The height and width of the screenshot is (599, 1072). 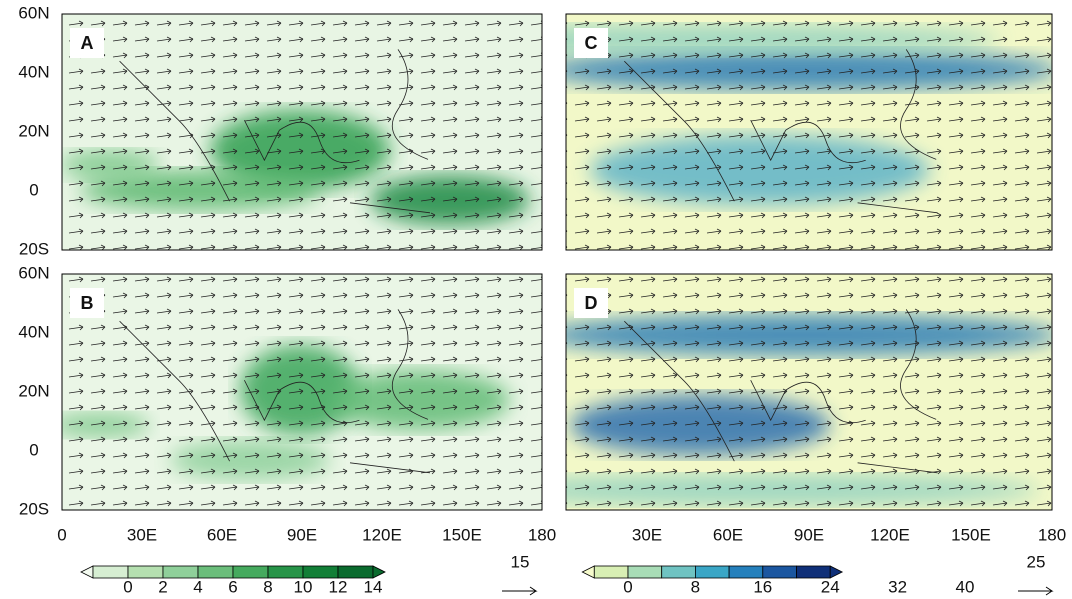 I want to click on panel-label: D, so click(x=591, y=303).